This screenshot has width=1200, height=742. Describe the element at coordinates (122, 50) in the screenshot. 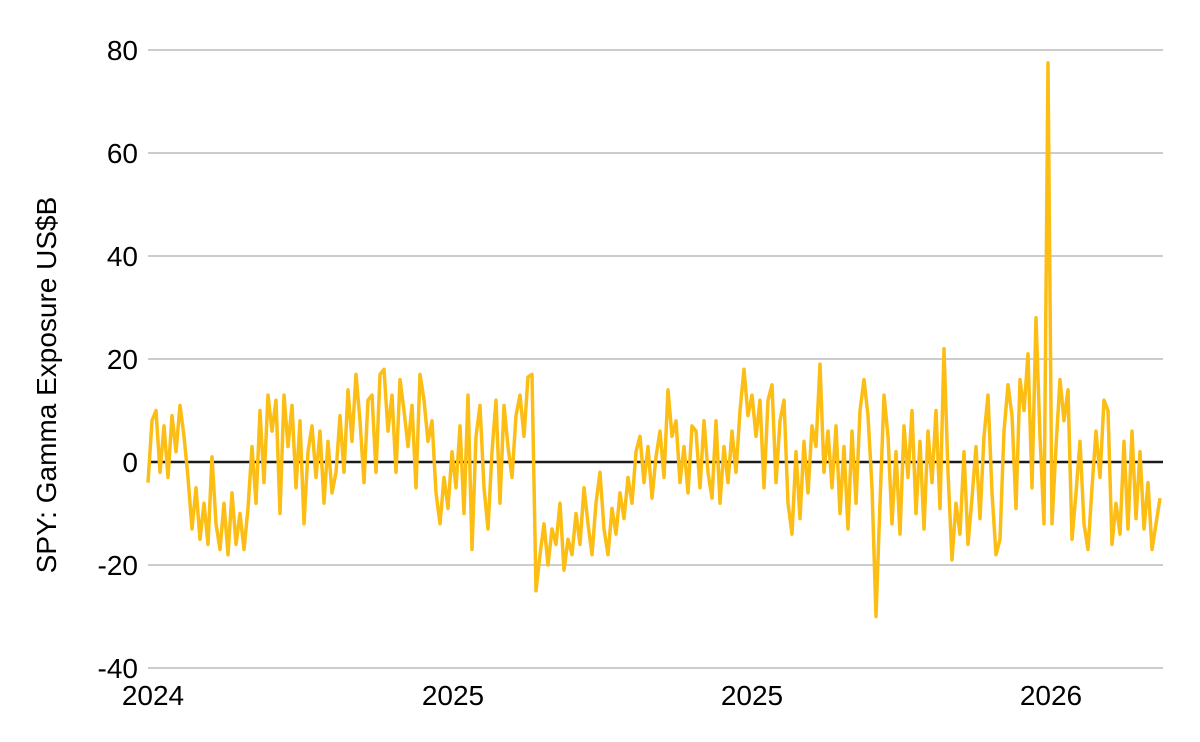

I see `y-tick-label: 80` at that location.